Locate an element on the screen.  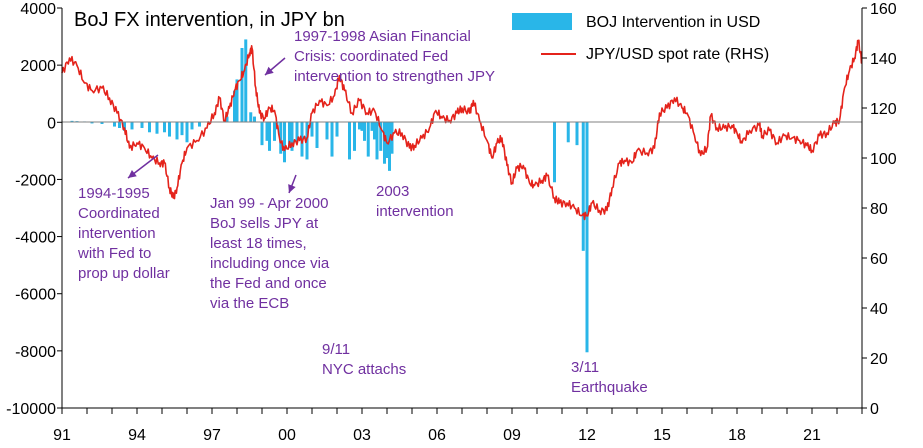
y-left-tick-label: 0 is located at coordinates (51, 123).